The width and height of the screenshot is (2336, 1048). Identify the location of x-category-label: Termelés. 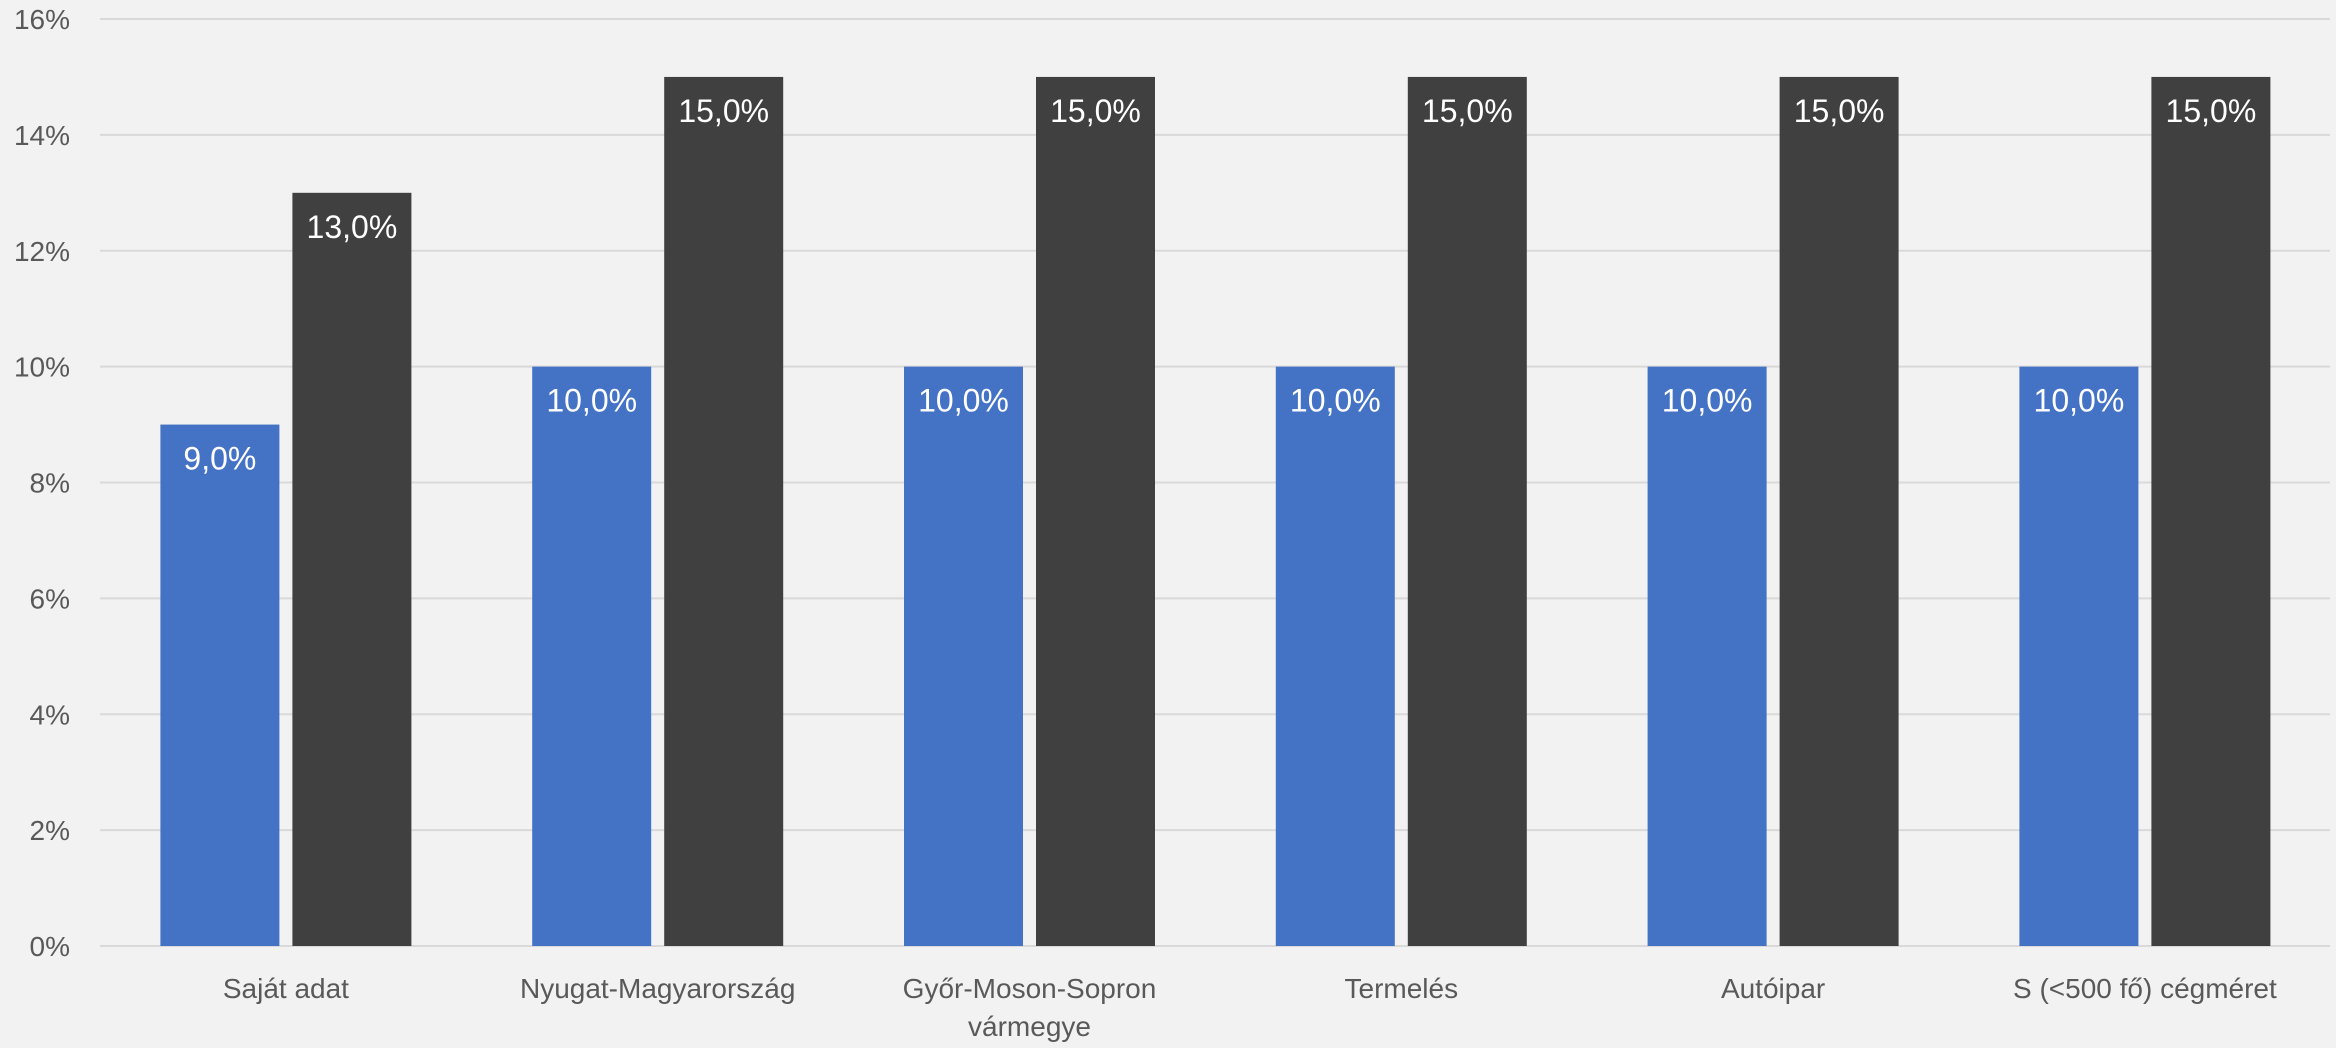
(1402, 988).